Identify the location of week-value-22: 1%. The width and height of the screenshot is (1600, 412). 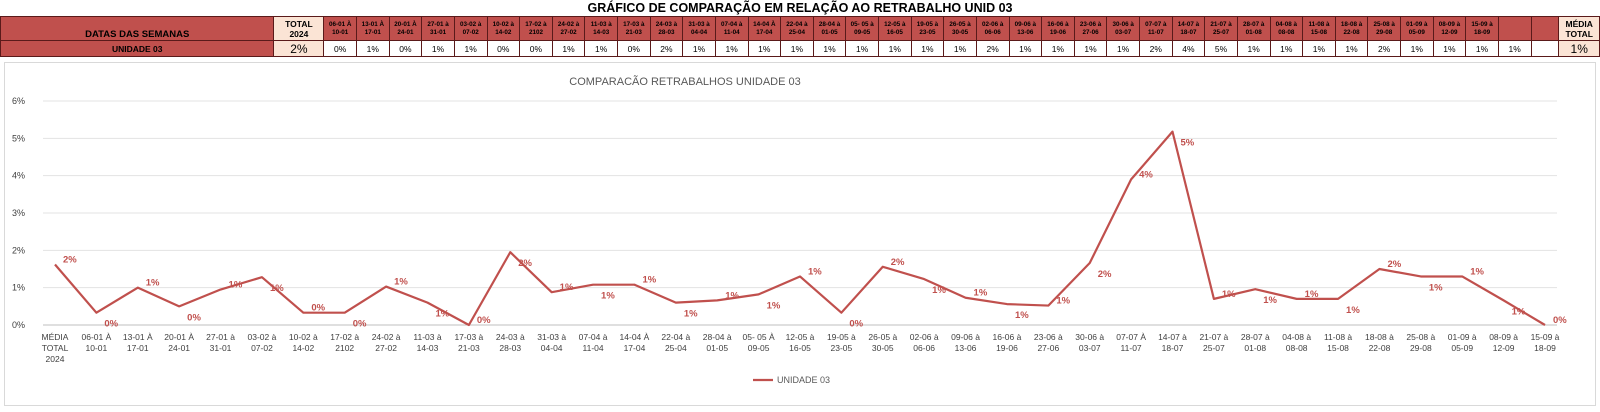
(1058, 48).